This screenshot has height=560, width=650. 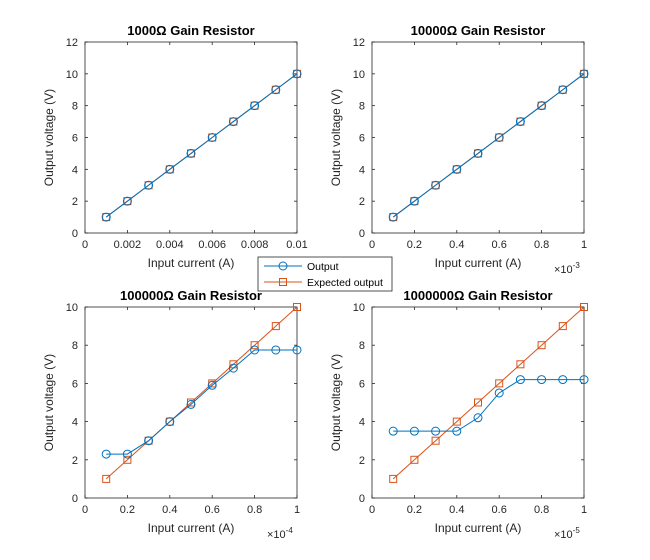 What do you see at coordinates (255, 245) in the screenshot?
I see `x-tick-label: 0.008` at bounding box center [255, 245].